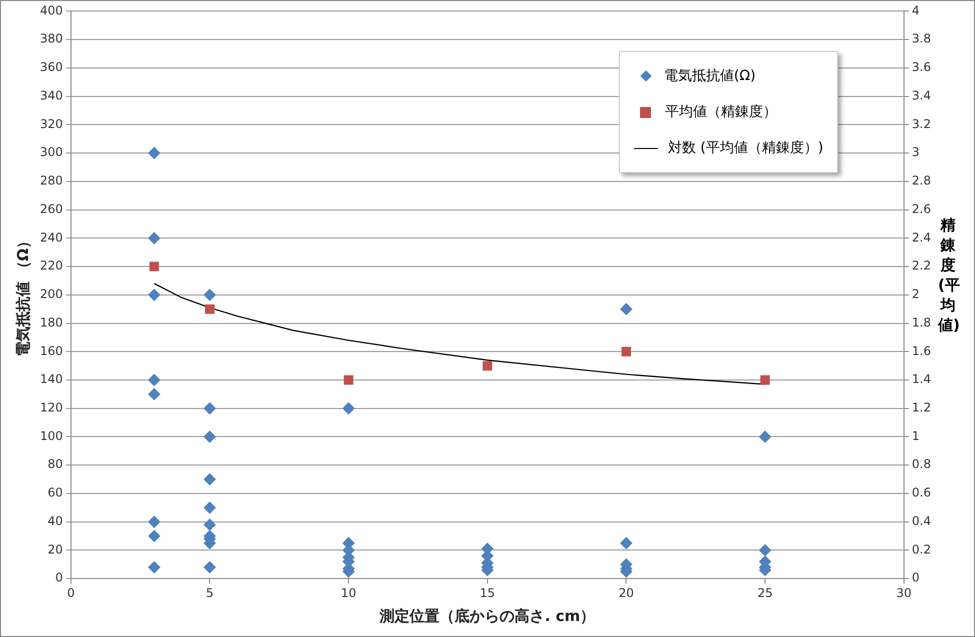 Image resolution: width=975 pixels, height=637 pixels. Describe the element at coordinates (487, 615) in the screenshot. I see `x-axis-title: 測定位置（底からの高さ. cm）` at that location.